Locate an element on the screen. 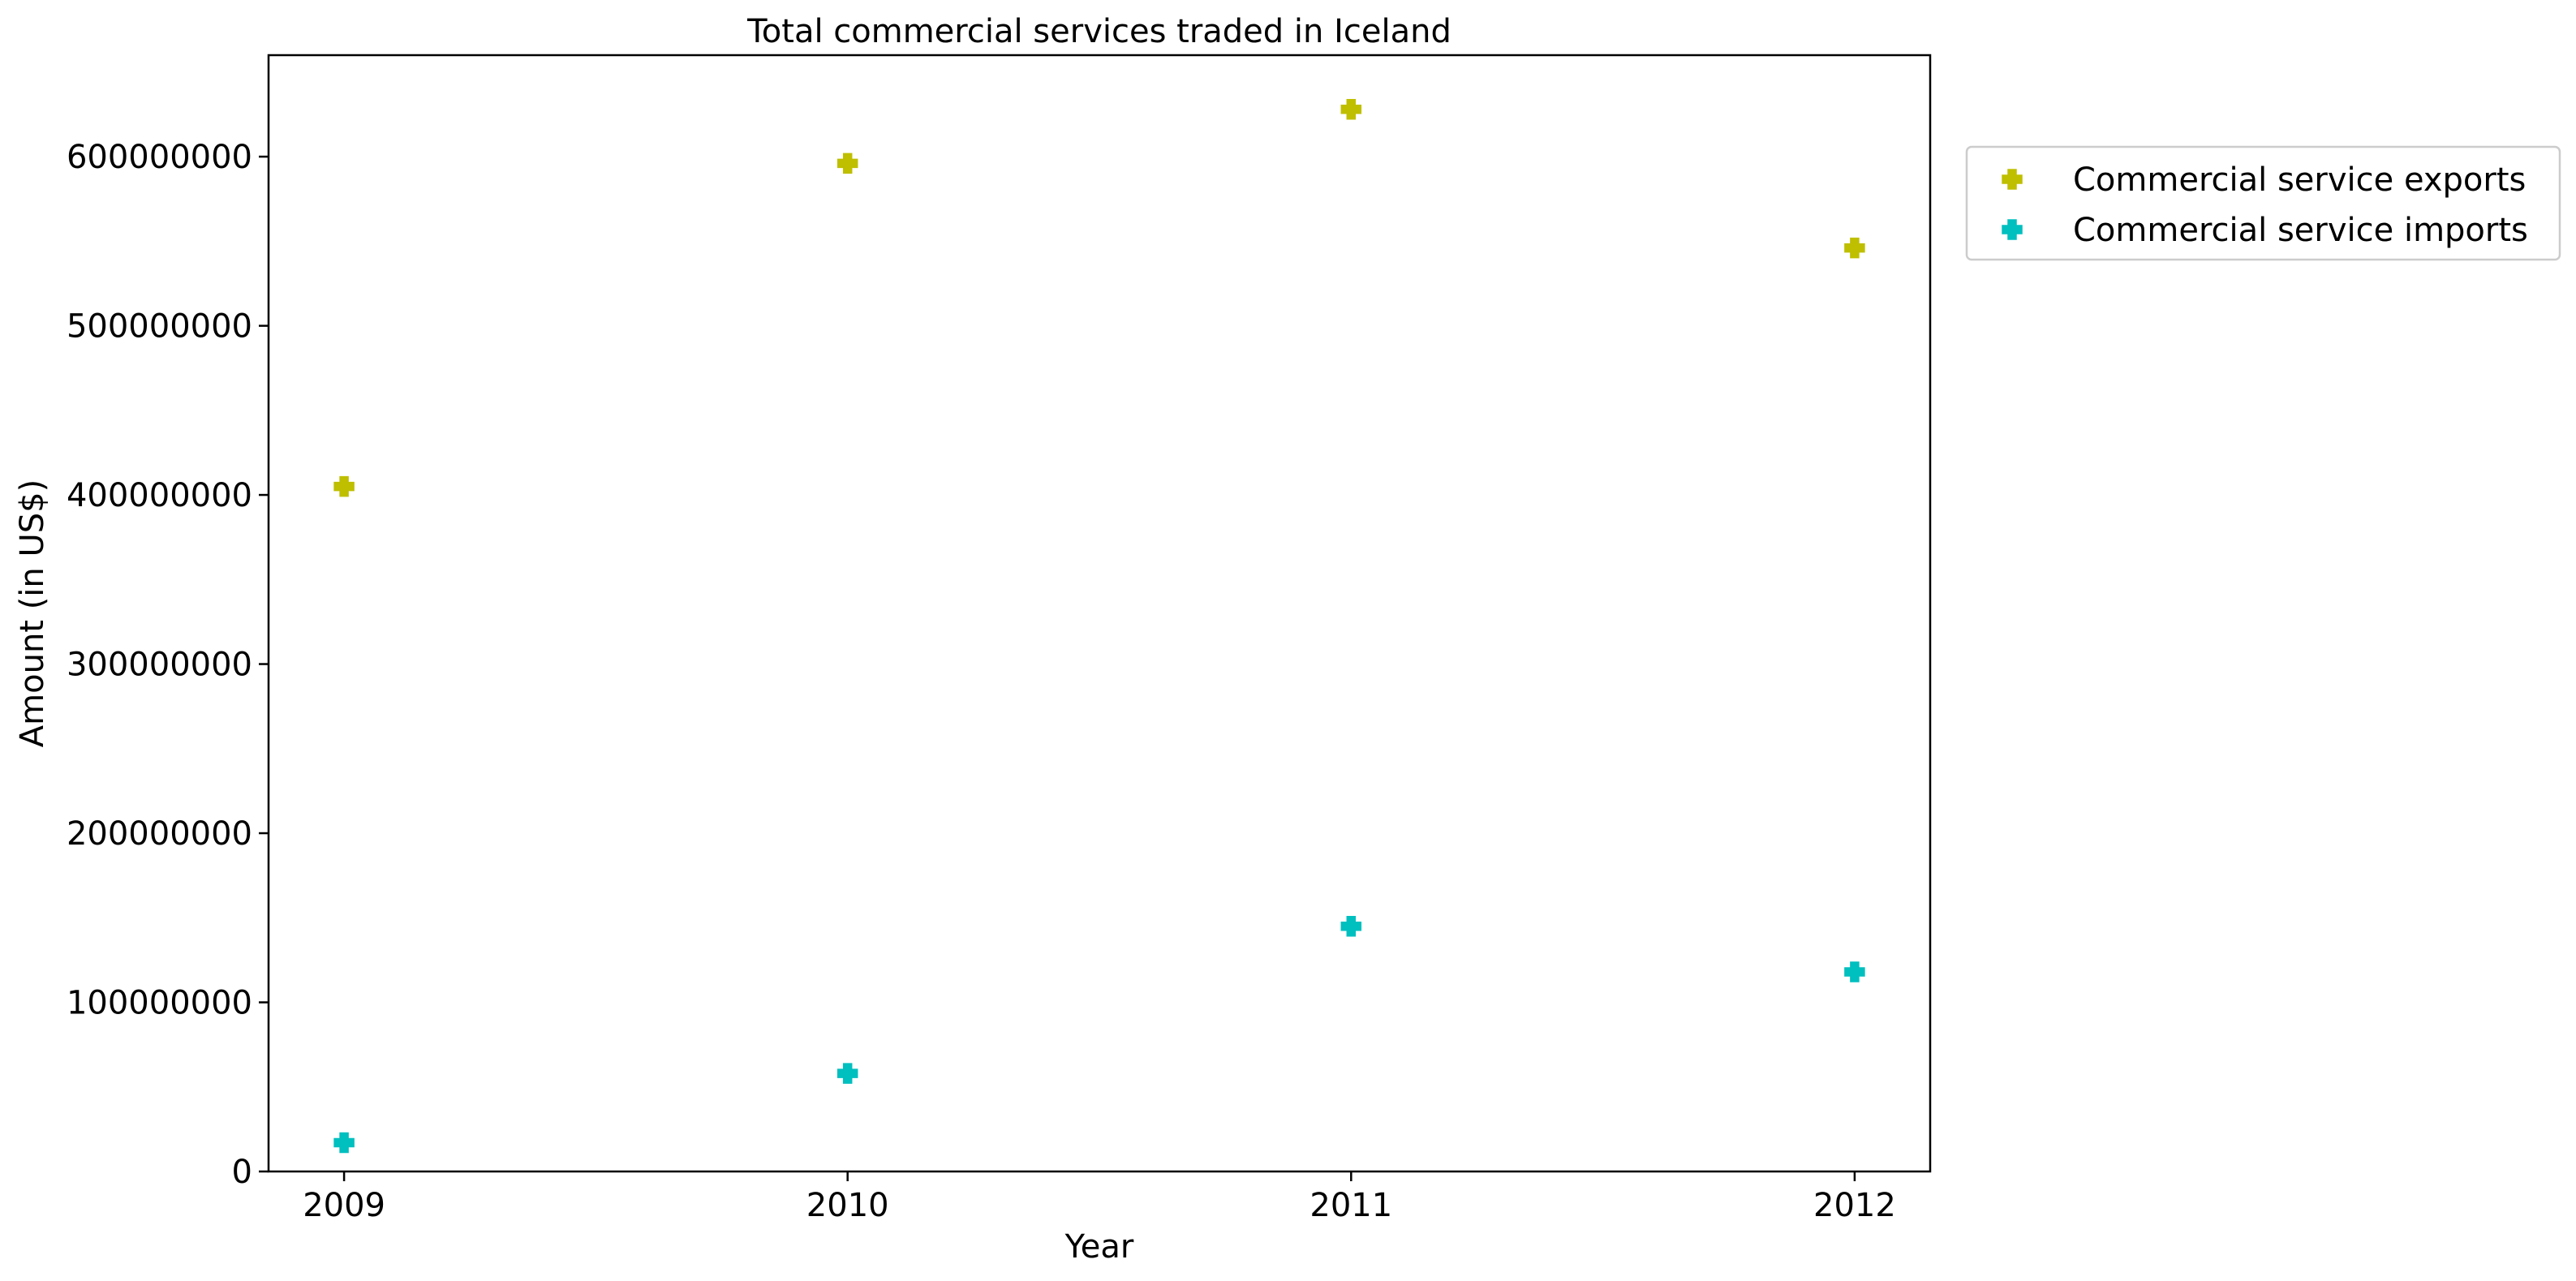 The image size is (2576, 1281). legend-item: Commercial service exports is located at coordinates (2264, 180).